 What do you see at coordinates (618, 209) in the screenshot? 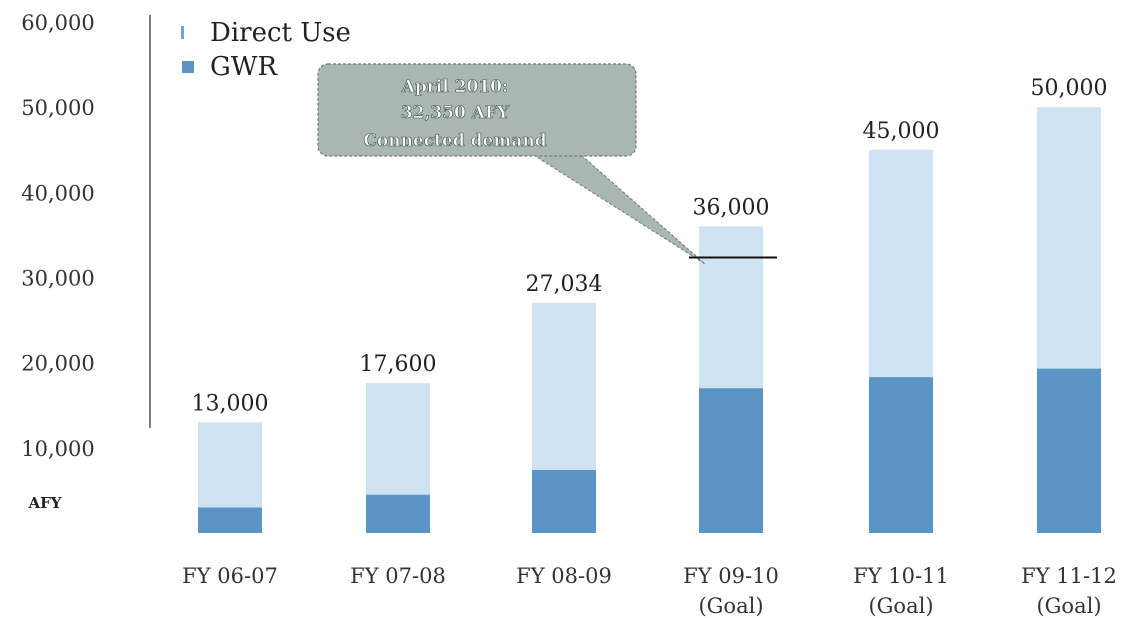
I see `callout-pointer` at bounding box center [618, 209].